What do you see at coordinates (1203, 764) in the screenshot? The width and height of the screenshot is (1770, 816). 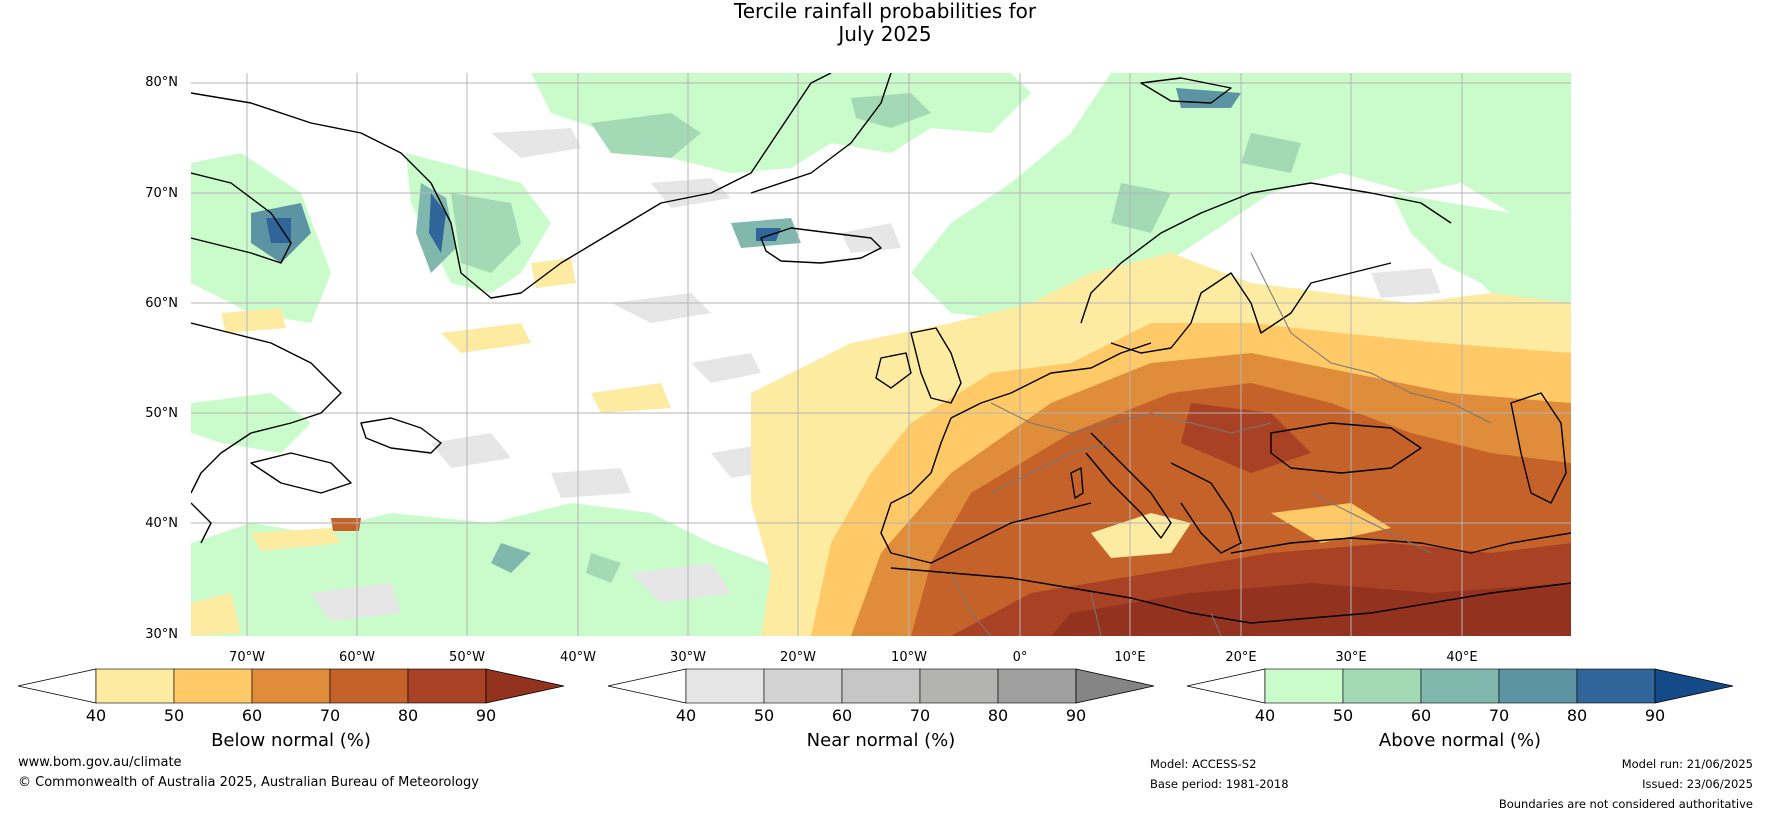 I see `model-text: Model: ACCESS-S2` at bounding box center [1203, 764].